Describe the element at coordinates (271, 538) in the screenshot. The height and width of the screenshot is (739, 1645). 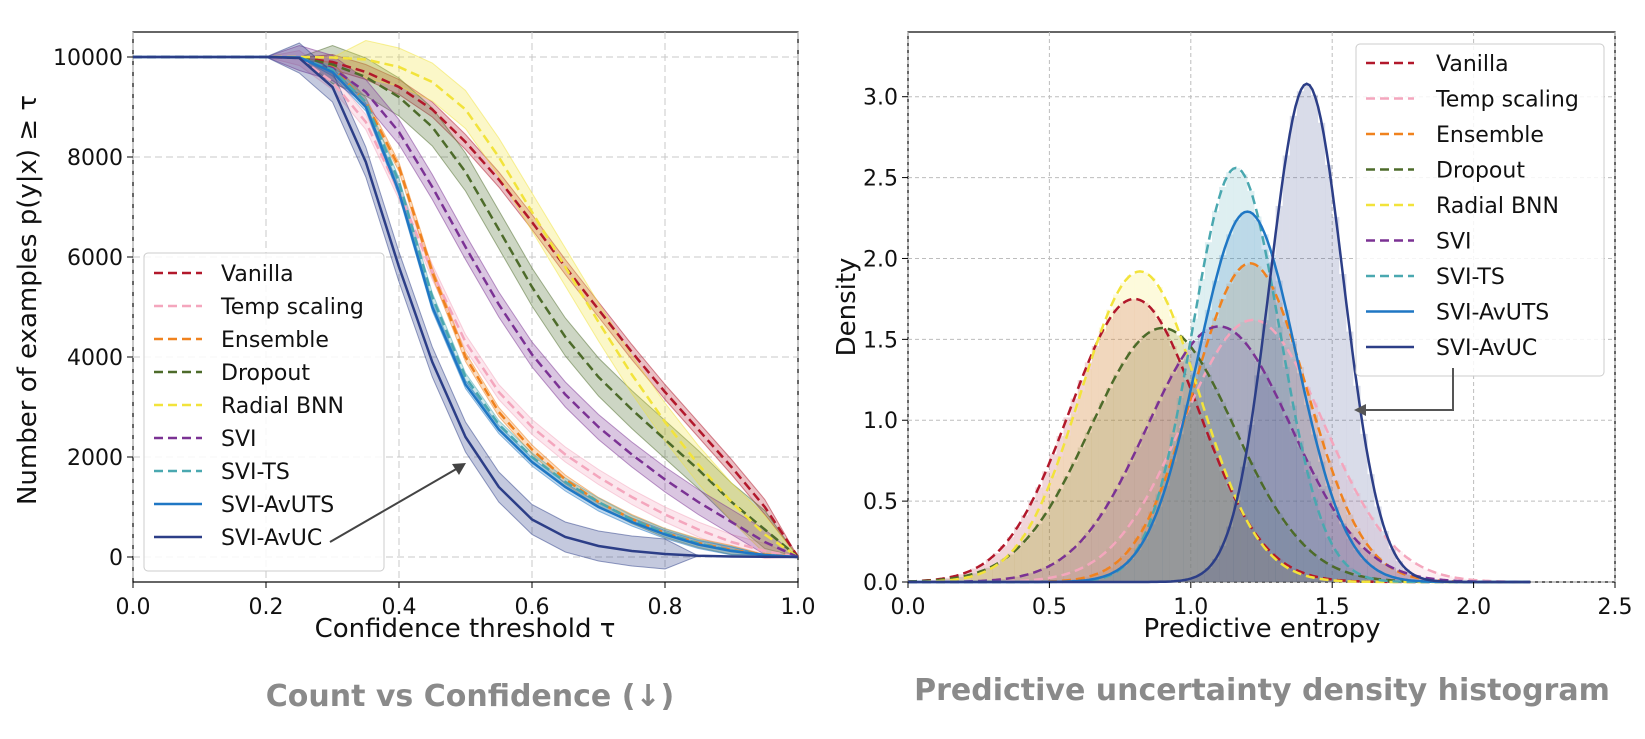
I see `left-legend-label-svi-avuc: SVI-AvUC` at that location.